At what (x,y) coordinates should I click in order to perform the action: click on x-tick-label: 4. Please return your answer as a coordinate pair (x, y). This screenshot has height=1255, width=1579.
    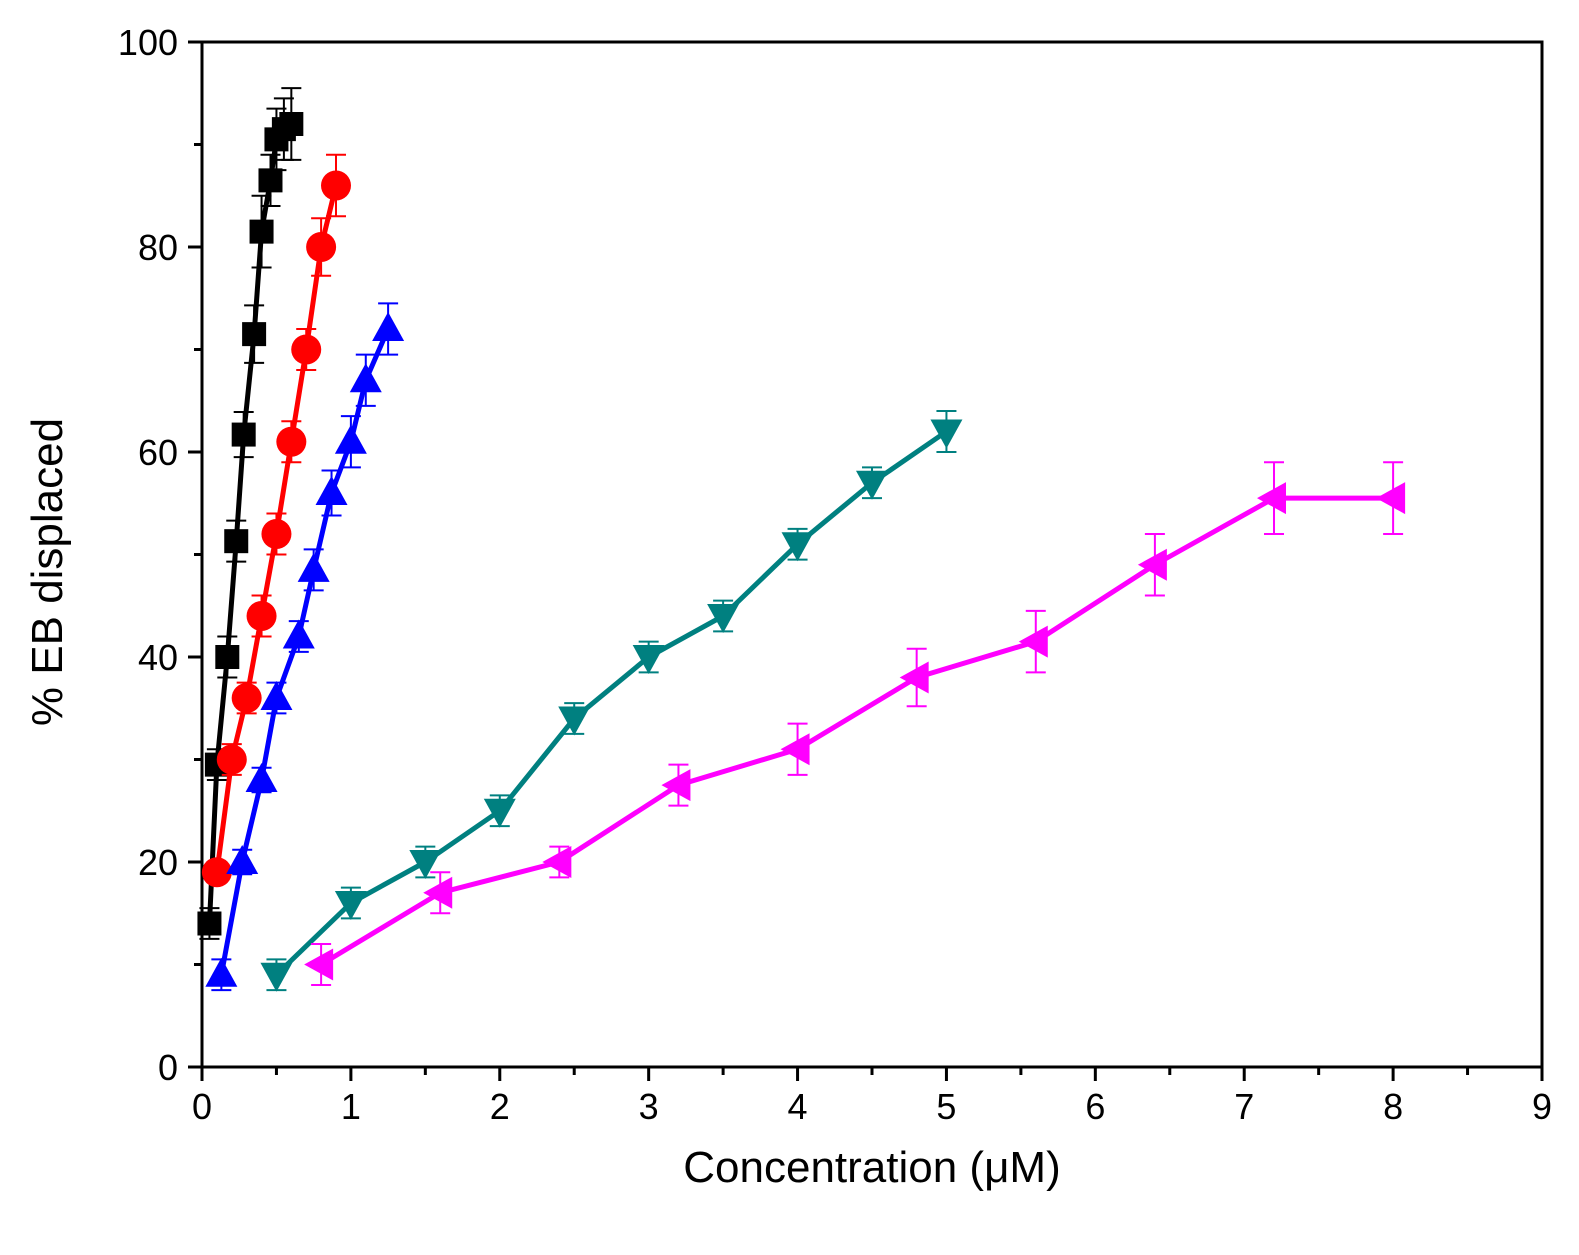
    Looking at the image, I should click on (798, 1106).